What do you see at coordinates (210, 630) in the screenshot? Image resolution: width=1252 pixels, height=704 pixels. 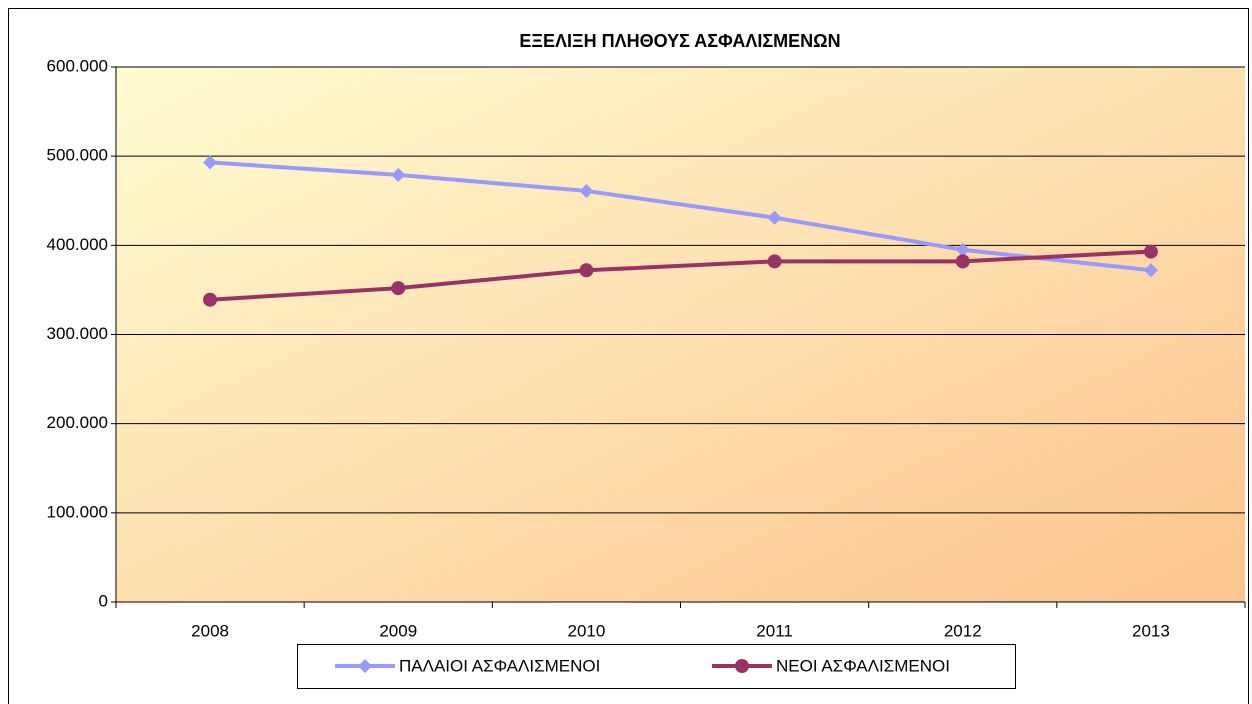 I see `x-tick-label: 2008` at bounding box center [210, 630].